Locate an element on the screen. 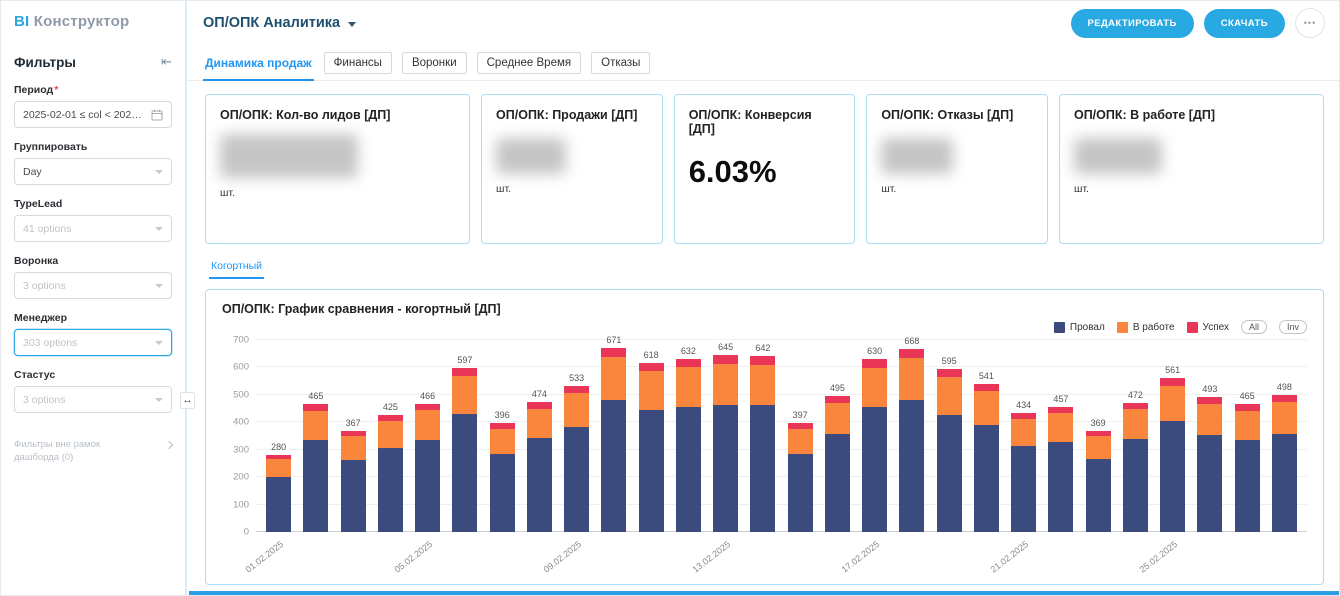 The image size is (1340, 596). bar-stack: 493 is located at coordinates (1210, 458).